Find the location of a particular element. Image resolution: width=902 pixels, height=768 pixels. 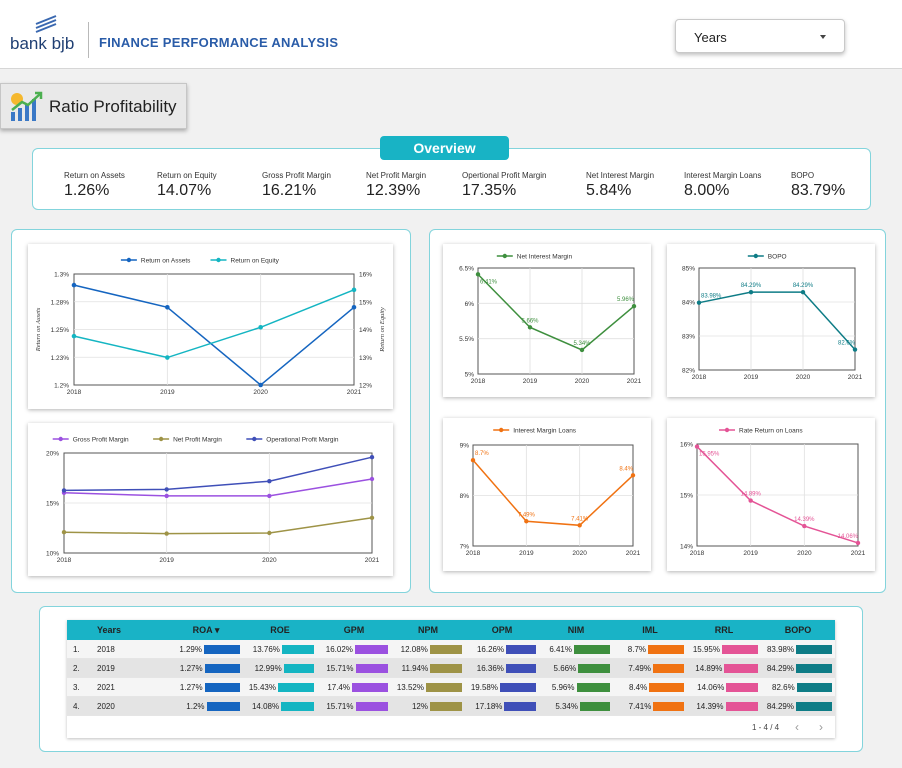

legend-label: BOPO is located at coordinates (777, 257).